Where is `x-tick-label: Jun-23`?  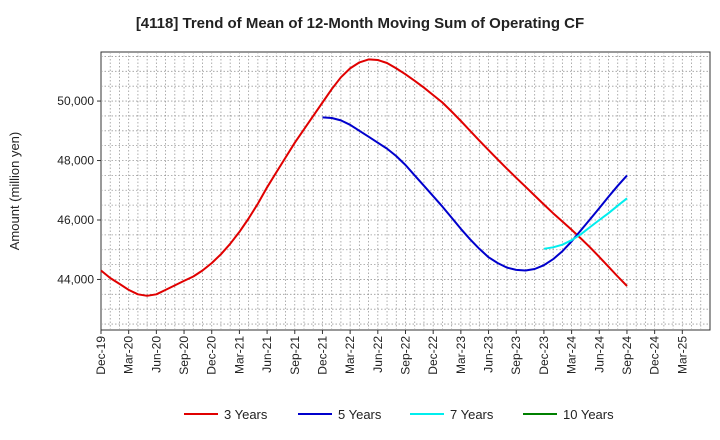
x-tick-label: Jun-23 is located at coordinates (489, 354).